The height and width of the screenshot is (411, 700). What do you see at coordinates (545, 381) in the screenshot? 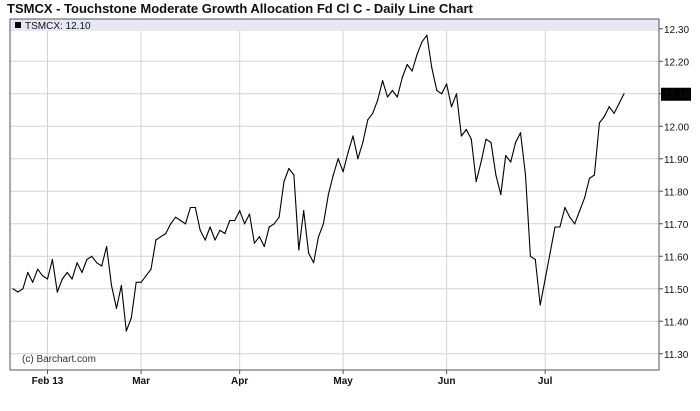
I see `x-tick-label: Jul` at bounding box center [545, 381].